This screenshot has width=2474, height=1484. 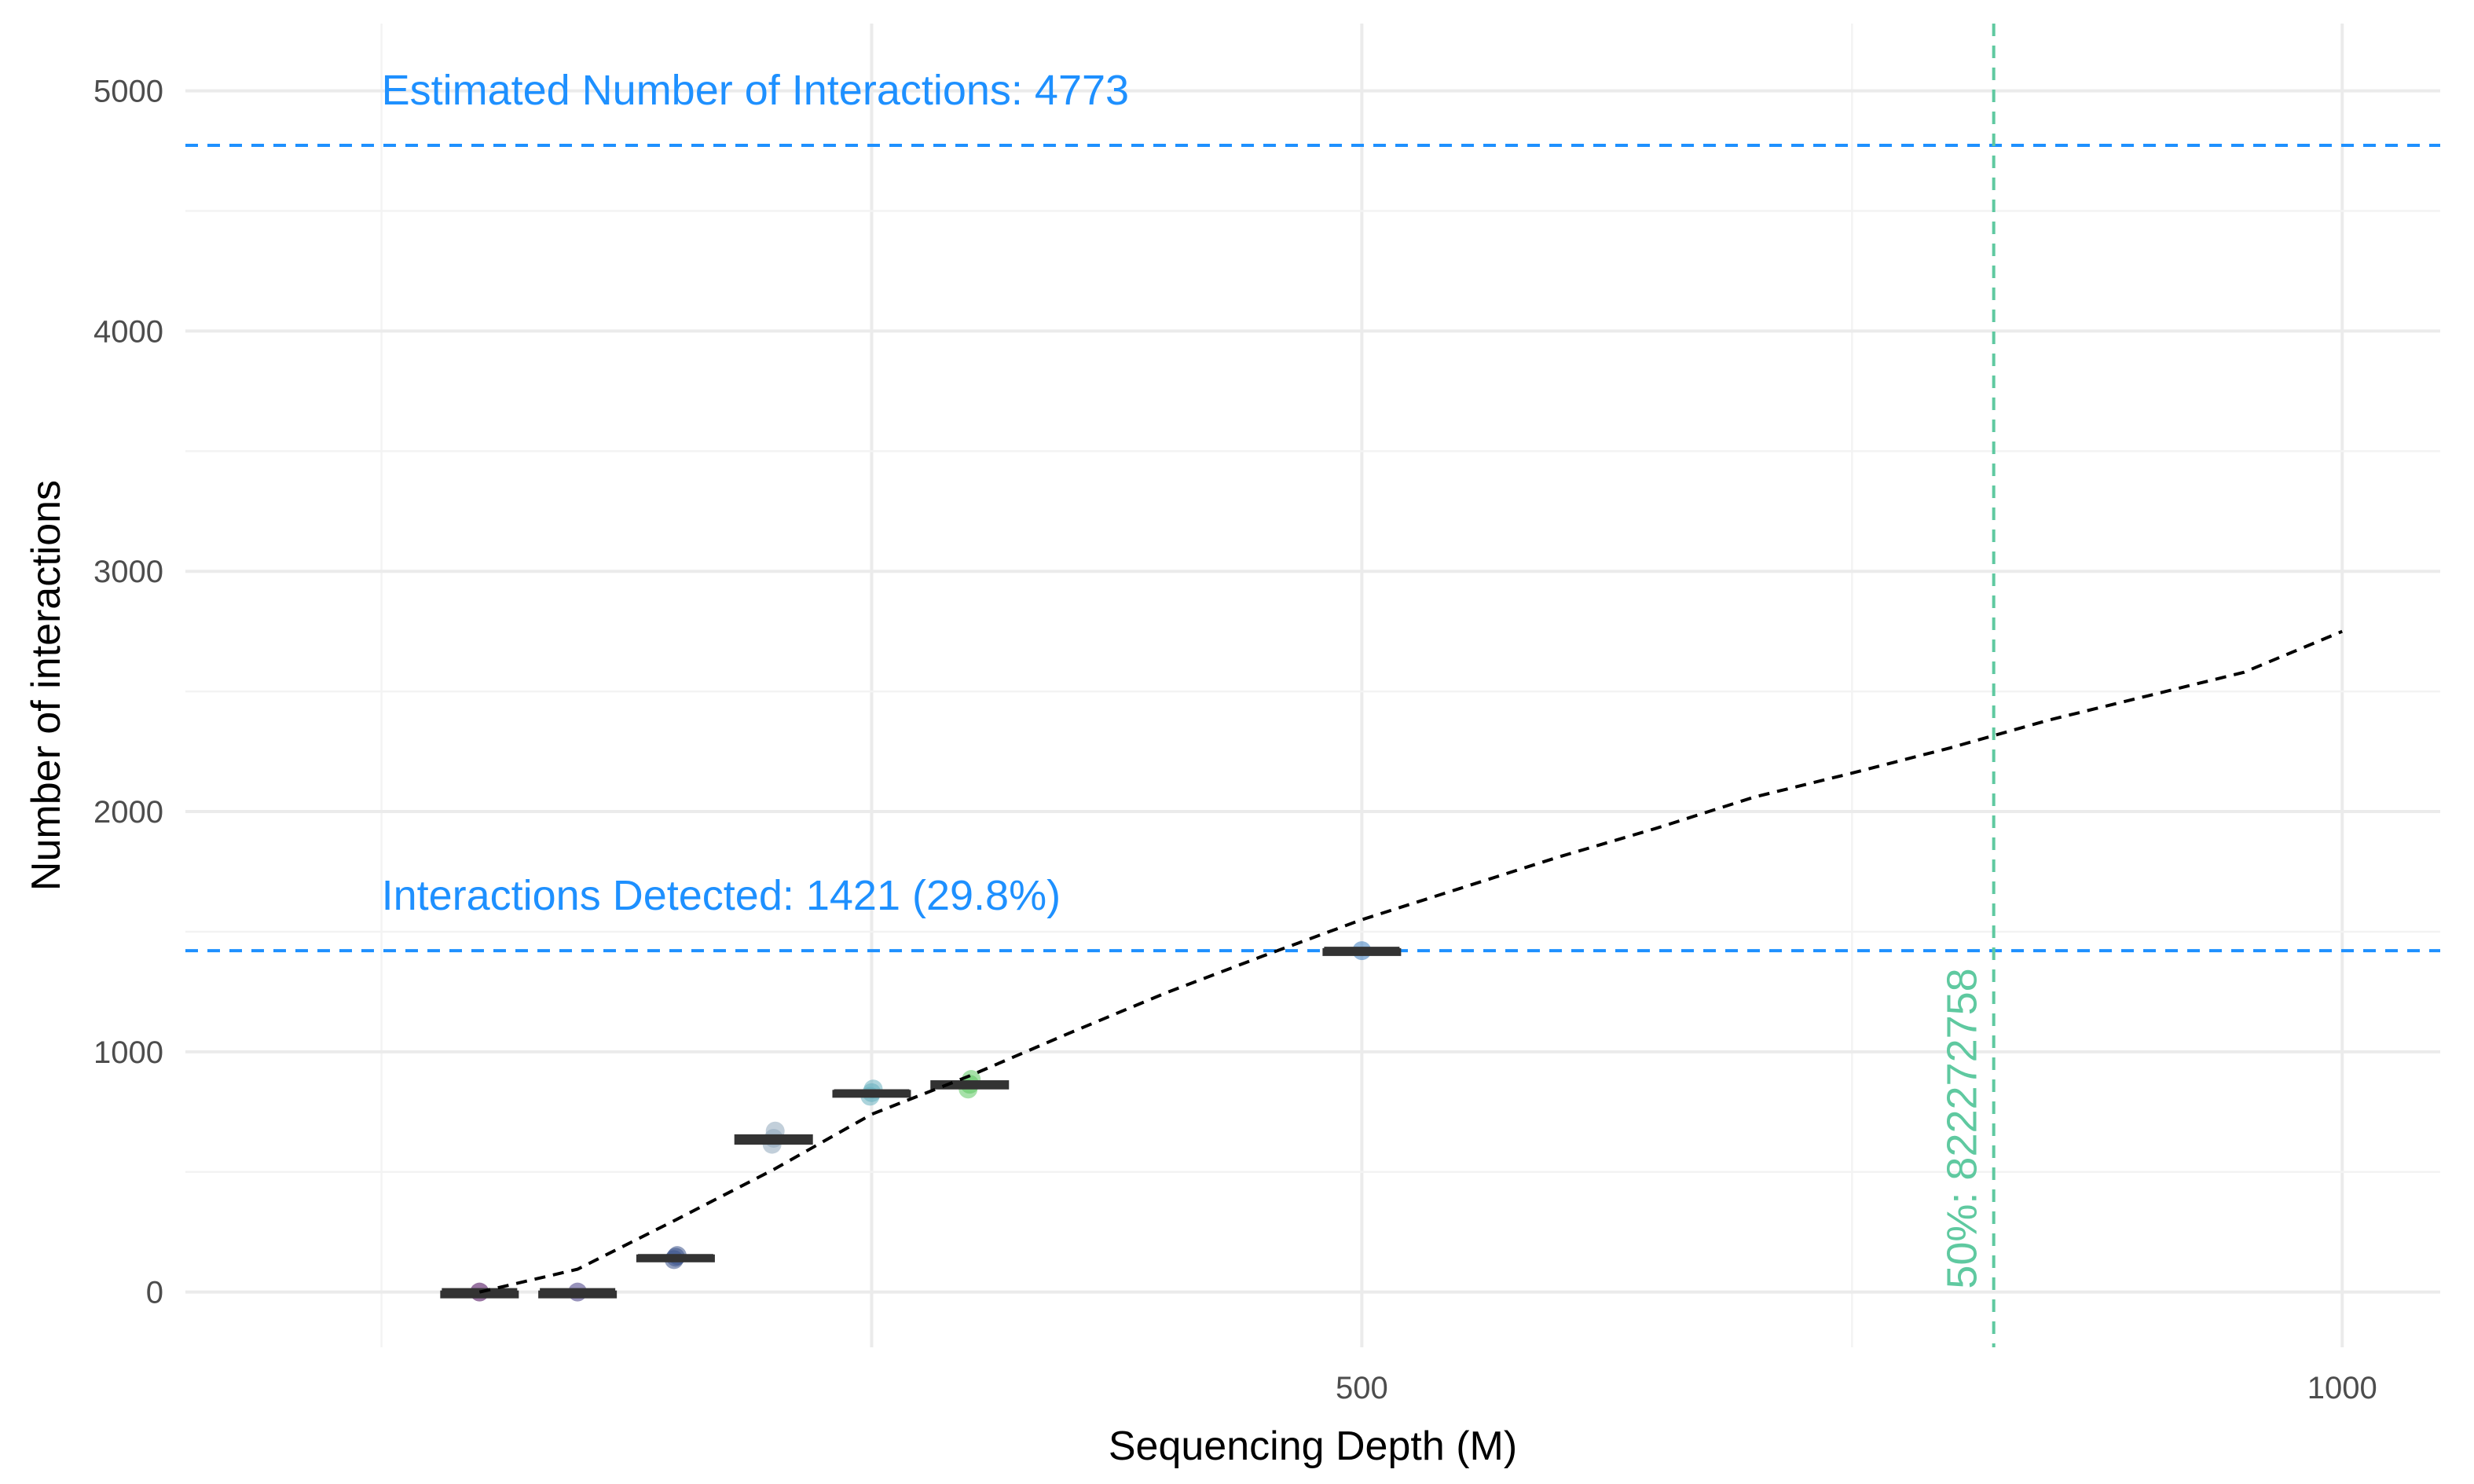 What do you see at coordinates (128, 331) in the screenshot?
I see `y-tick-label: 4000` at bounding box center [128, 331].